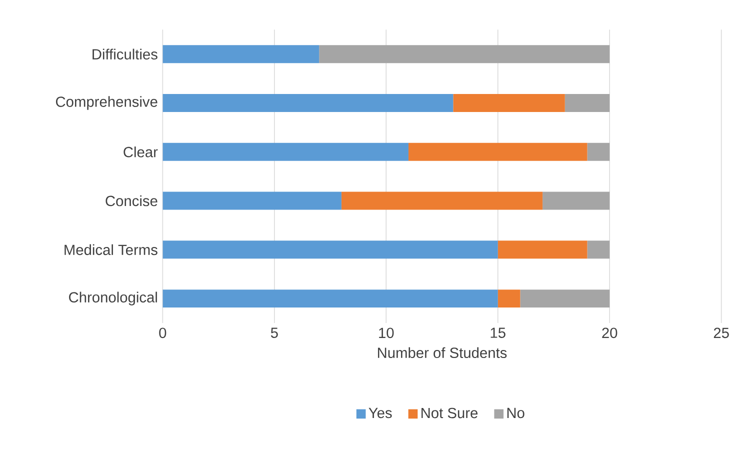 The height and width of the screenshot is (451, 750). What do you see at coordinates (141, 152) in the screenshot?
I see `y-tick-label: Clear` at bounding box center [141, 152].